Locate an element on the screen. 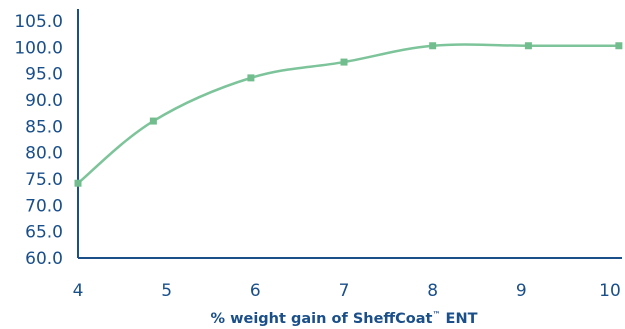  y-tick-label: 80.0 is located at coordinates (44, 154).